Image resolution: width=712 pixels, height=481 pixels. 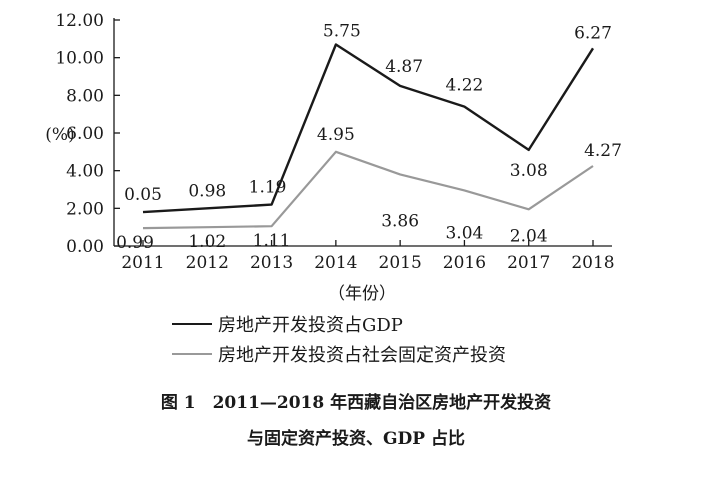 I want to click on data-label-fixed-asset: 1.02, so click(x=207, y=242).